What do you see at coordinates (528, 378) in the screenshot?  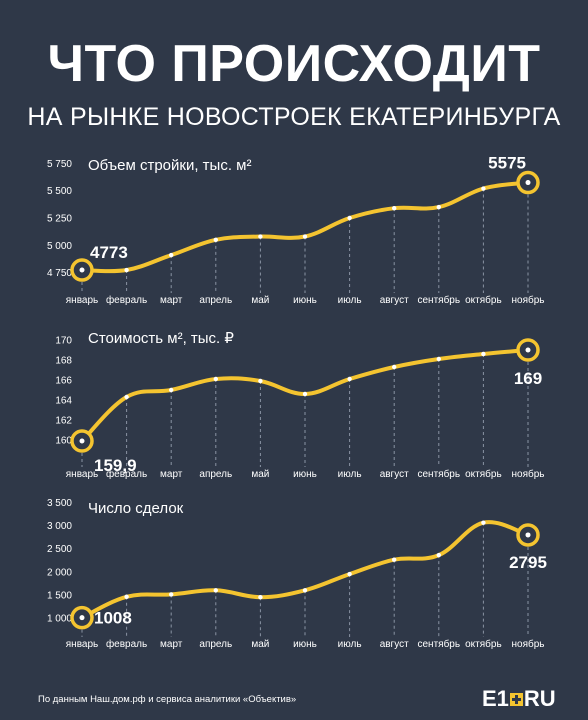 I see `data-label: 169` at bounding box center [528, 378].